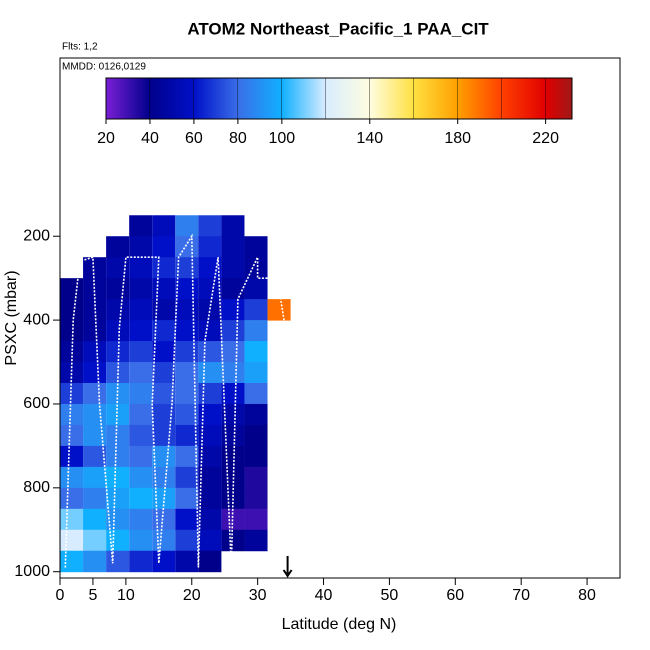 The image size is (650, 650). I want to click on colorbar-tick-label: 40, so click(150, 138).